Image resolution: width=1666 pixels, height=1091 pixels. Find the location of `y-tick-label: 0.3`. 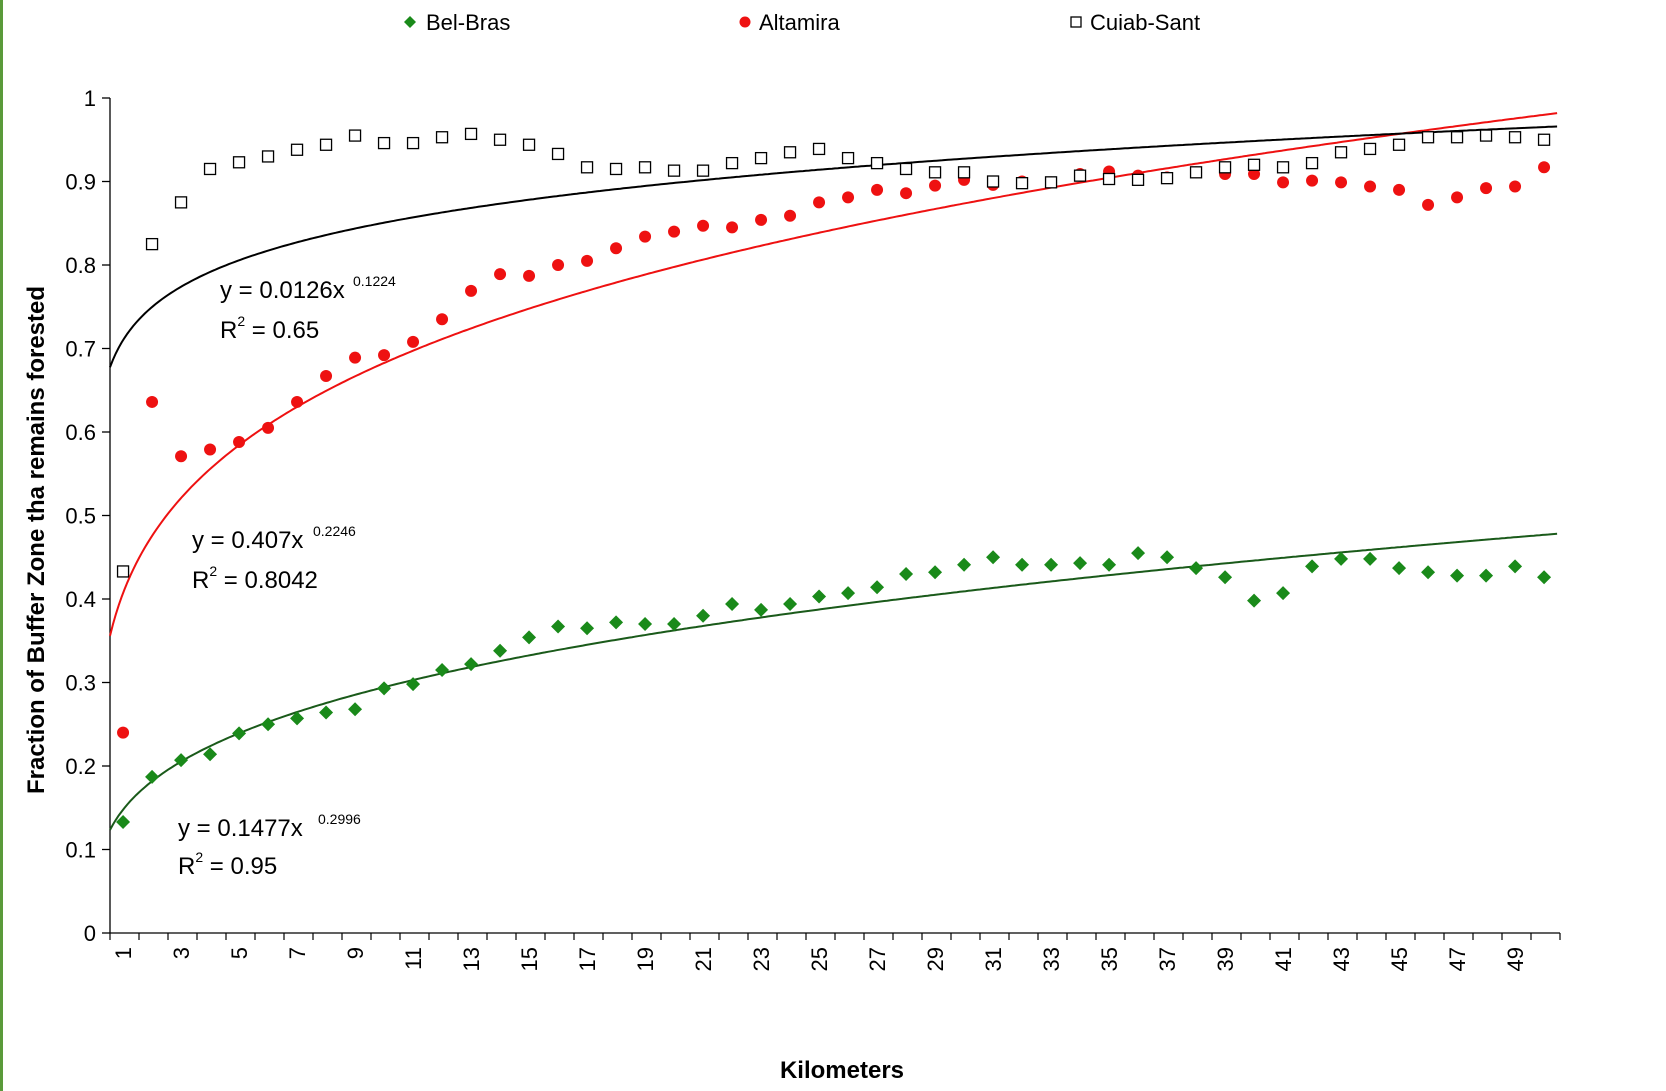

y-tick-label: 0.3 is located at coordinates (80, 683).